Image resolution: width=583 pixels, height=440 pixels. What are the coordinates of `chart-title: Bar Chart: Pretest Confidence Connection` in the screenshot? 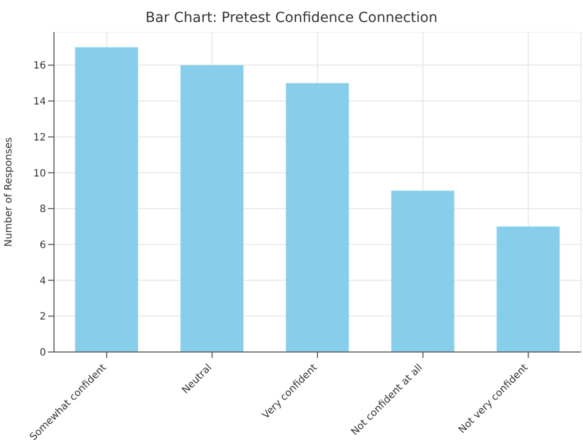 It's located at (291, 18).